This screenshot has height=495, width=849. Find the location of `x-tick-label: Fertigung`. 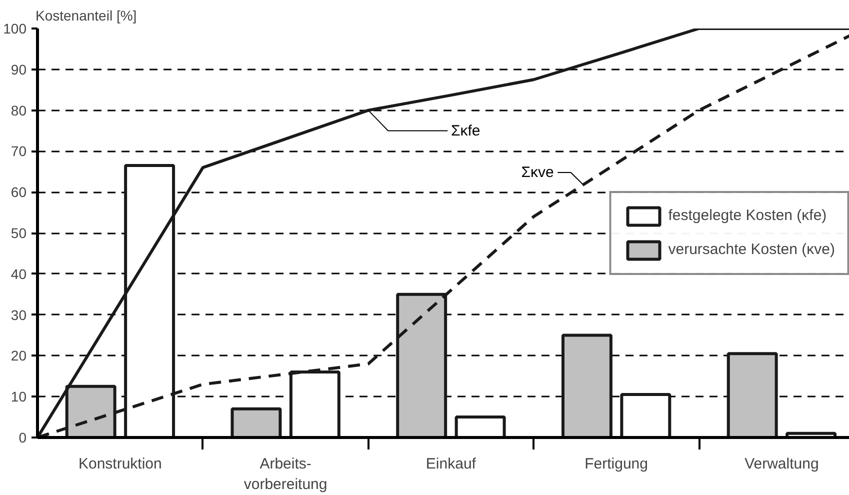

x-tick-label: Fertigung is located at coordinates (616, 464).